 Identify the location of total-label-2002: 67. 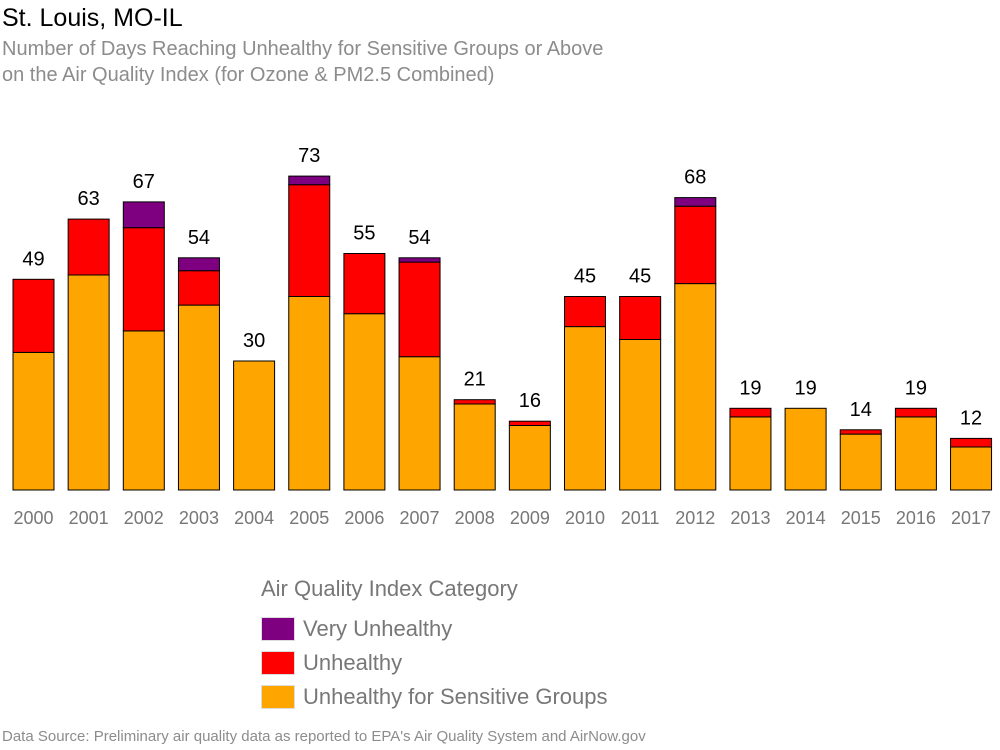
(144, 182).